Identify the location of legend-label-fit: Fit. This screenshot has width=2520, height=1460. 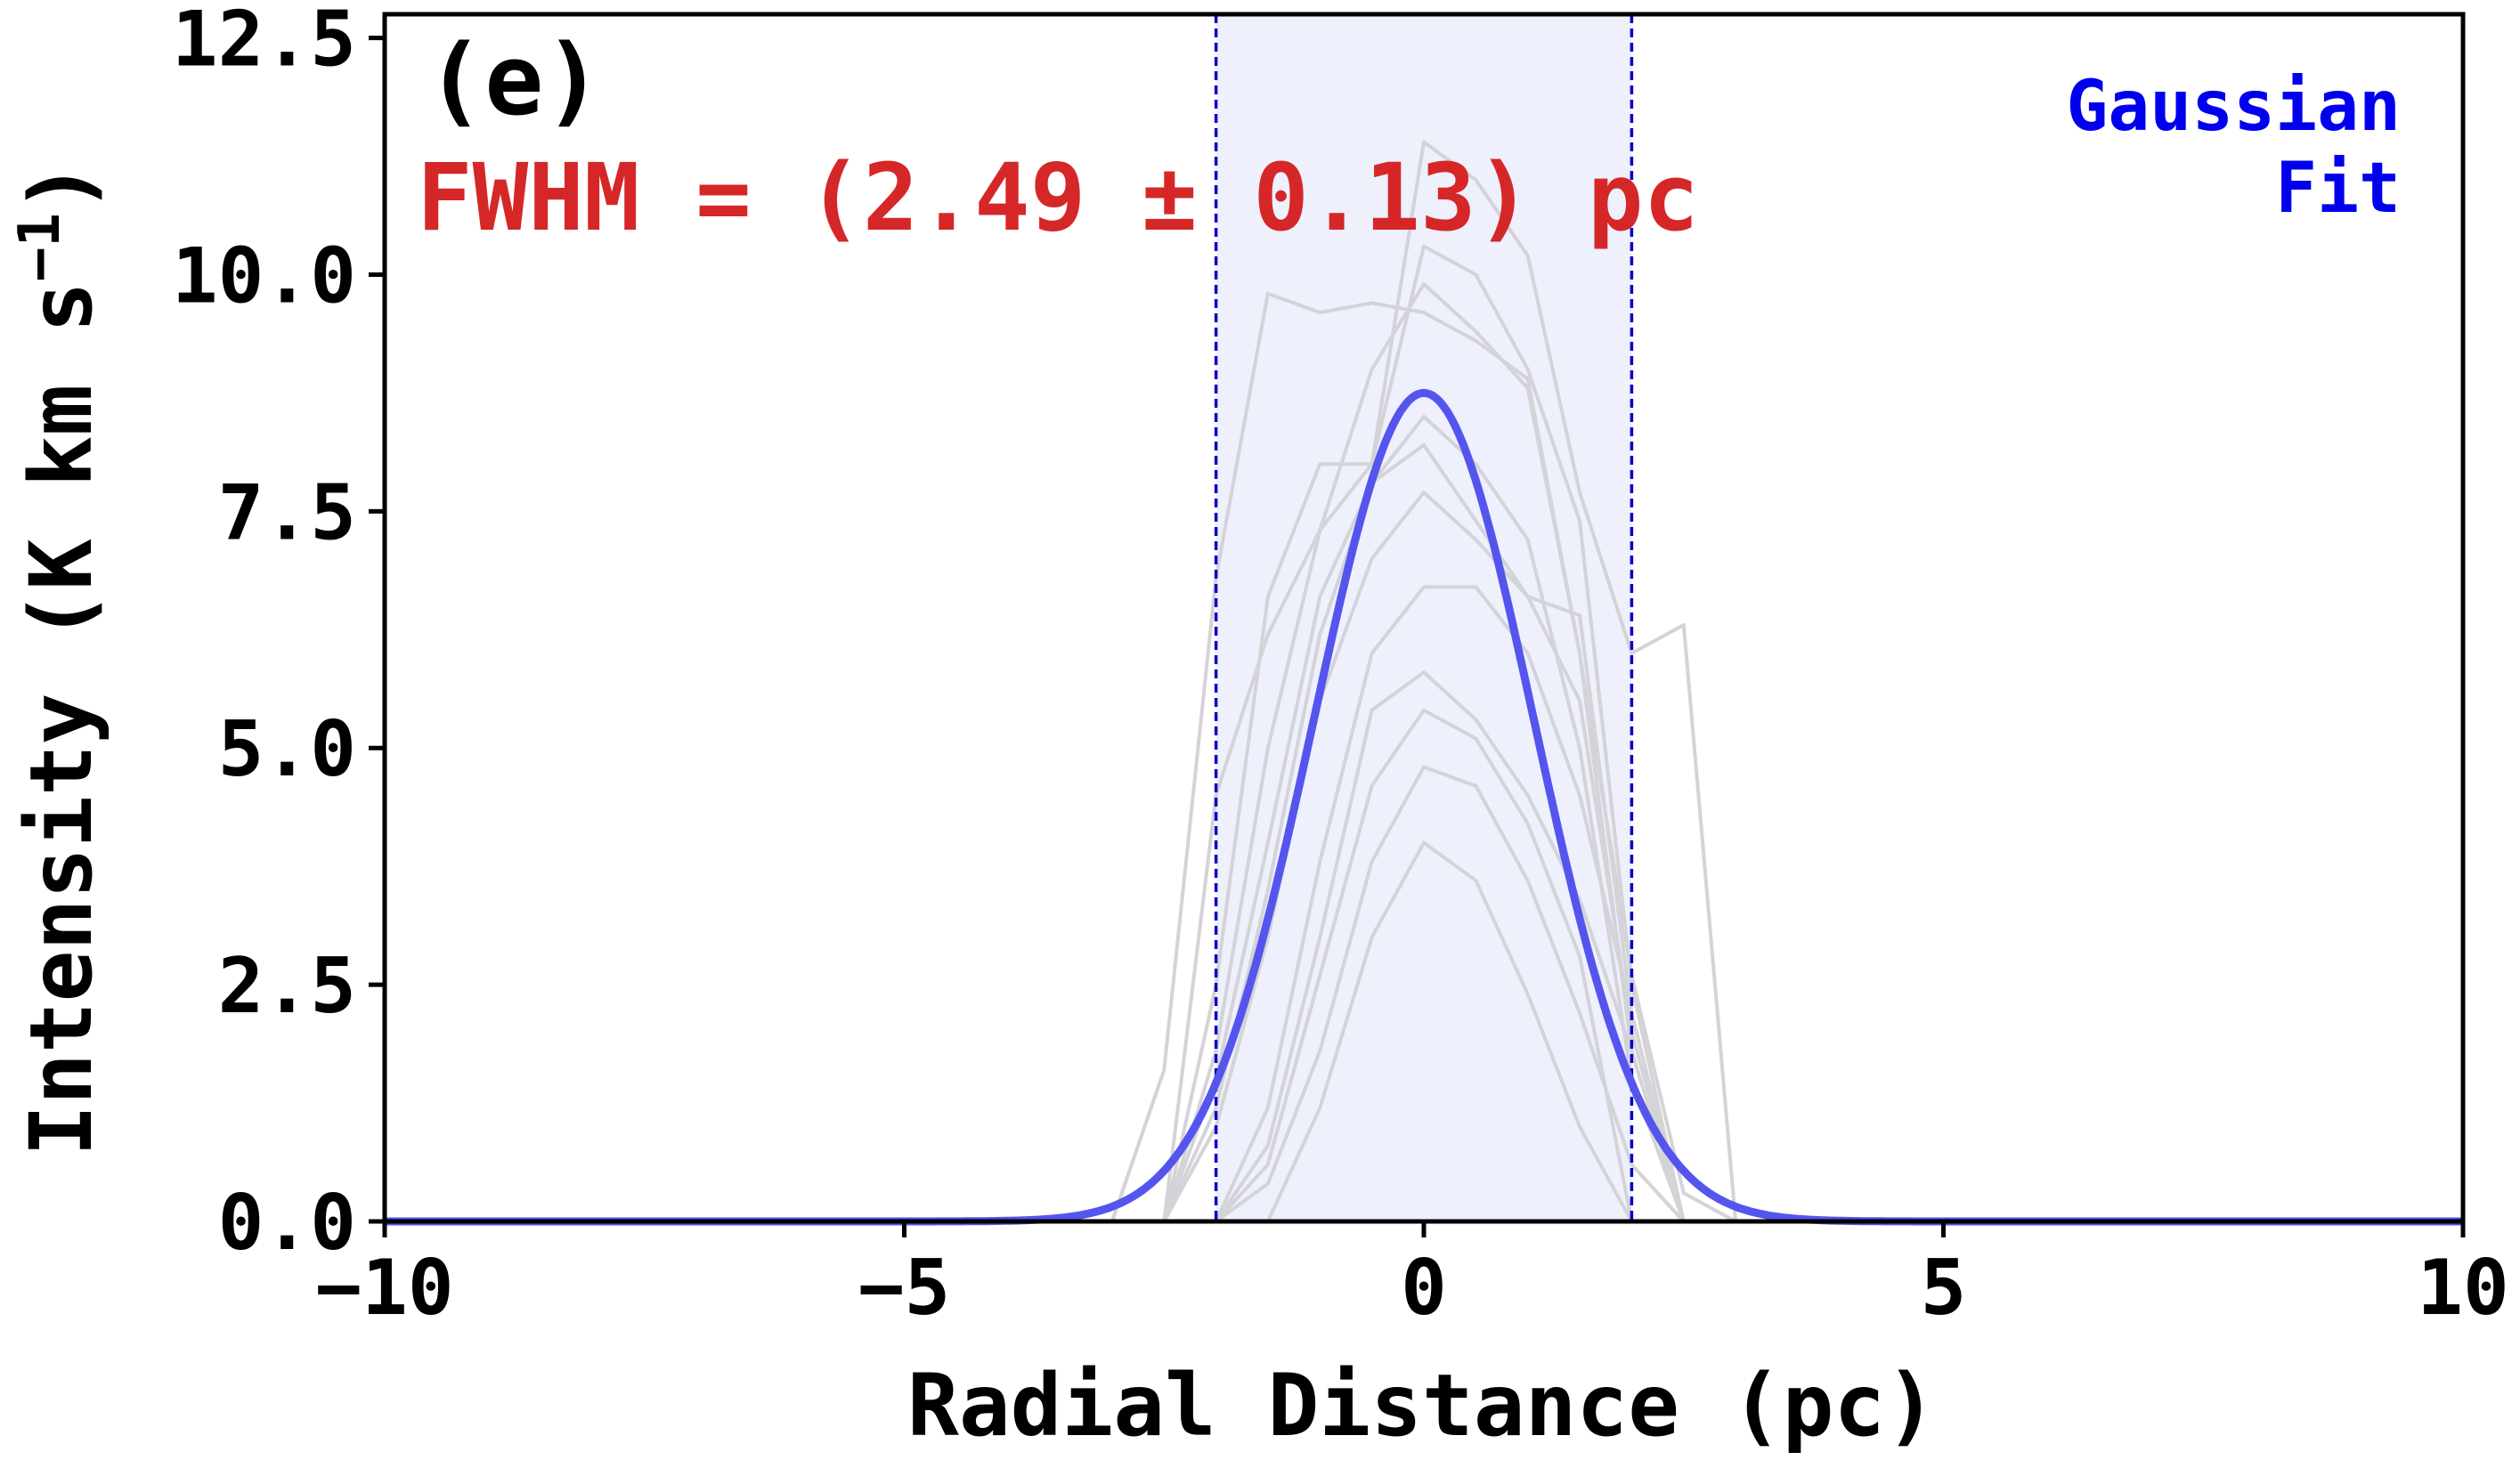
(2338, 189).